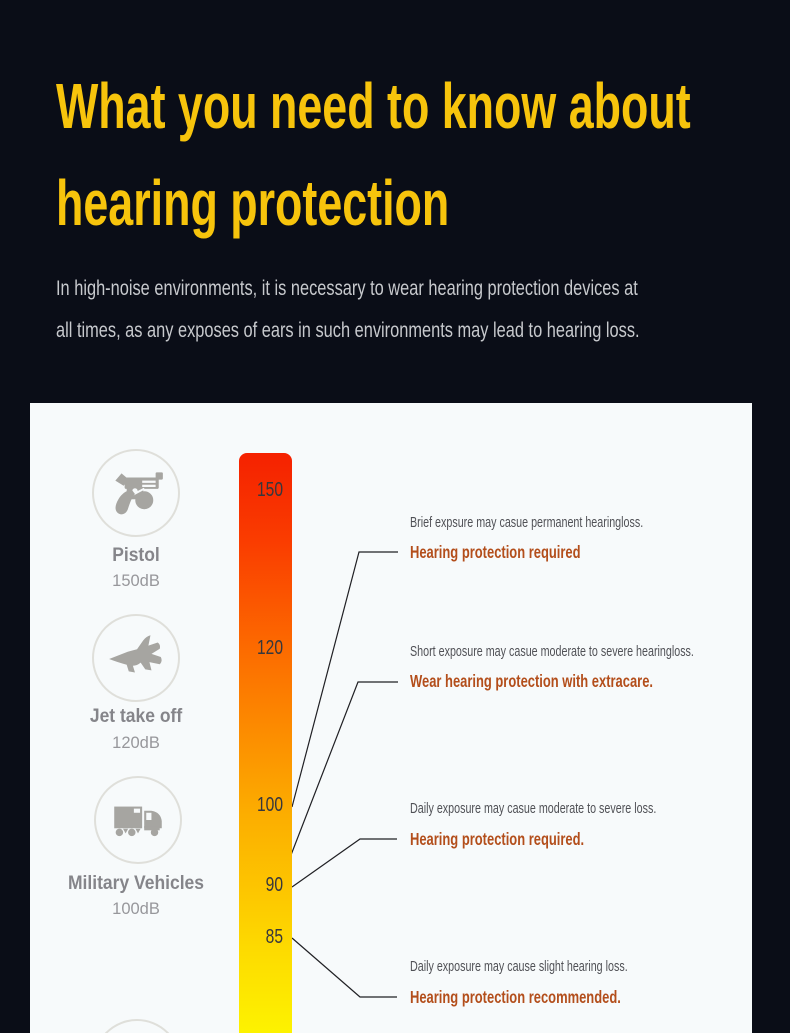 The width and height of the screenshot is (790, 1033). I want to click on source-circle-partial, so click(137, 1026).